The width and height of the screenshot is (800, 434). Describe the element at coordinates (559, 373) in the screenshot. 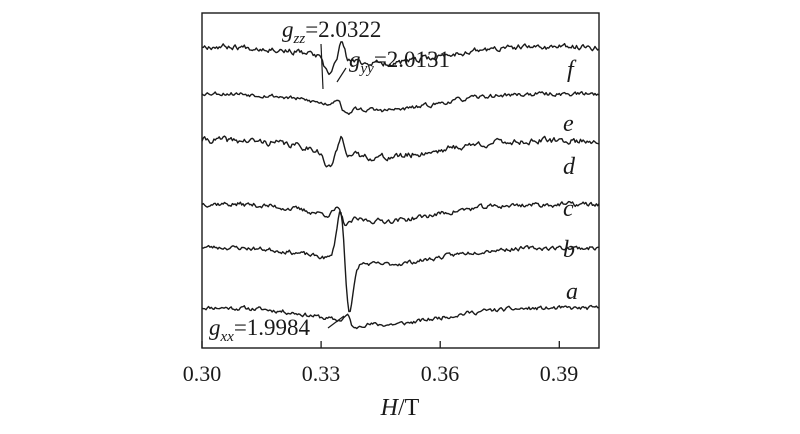

I see `x-tick-label-3: 0.39` at that location.